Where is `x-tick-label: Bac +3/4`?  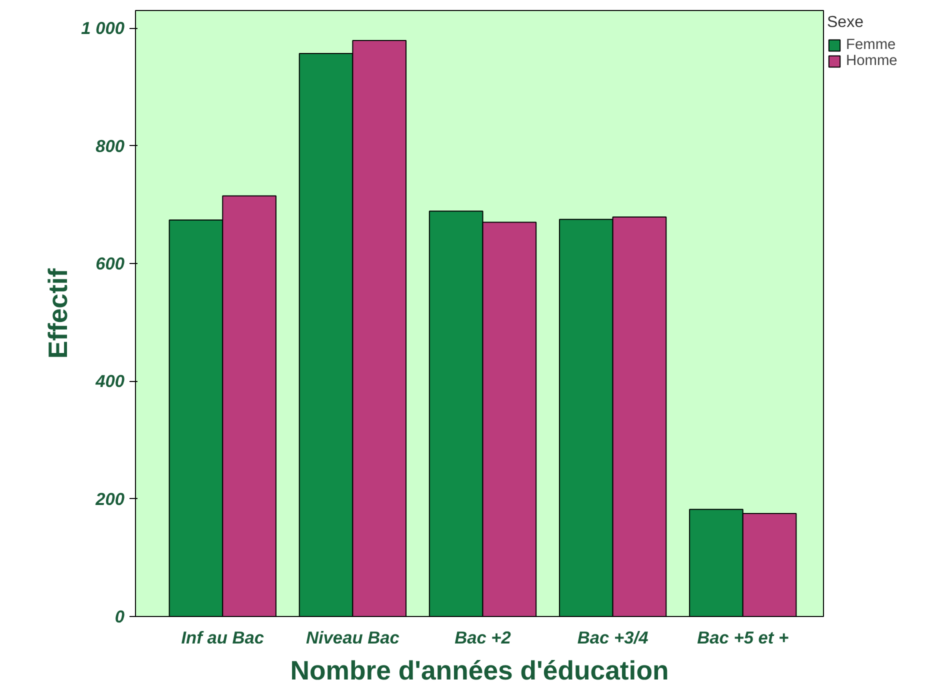
x-tick-label: Bac +3/4 is located at coordinates (613, 638).